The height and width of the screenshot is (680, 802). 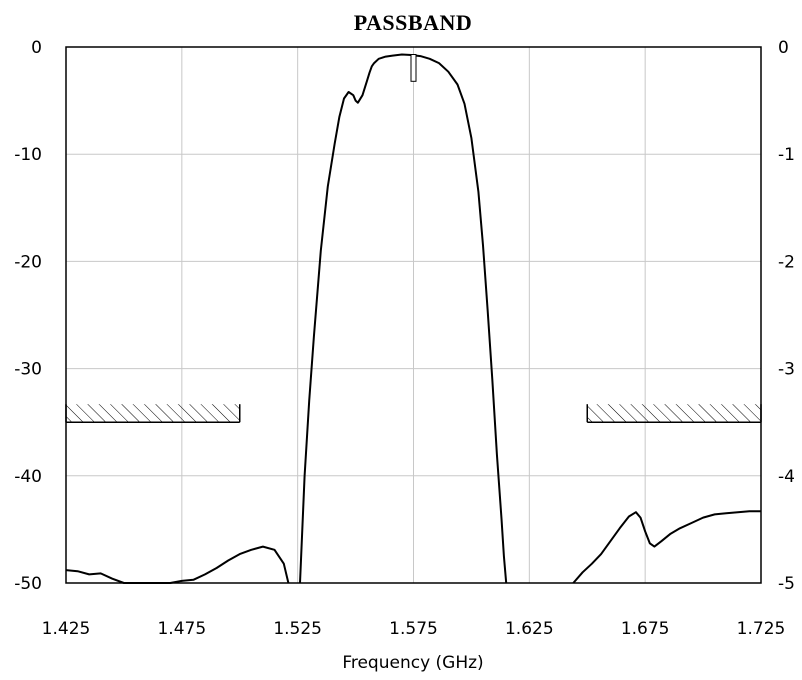 I want to click on y-tick-label-left: -30, so click(x=28, y=370).